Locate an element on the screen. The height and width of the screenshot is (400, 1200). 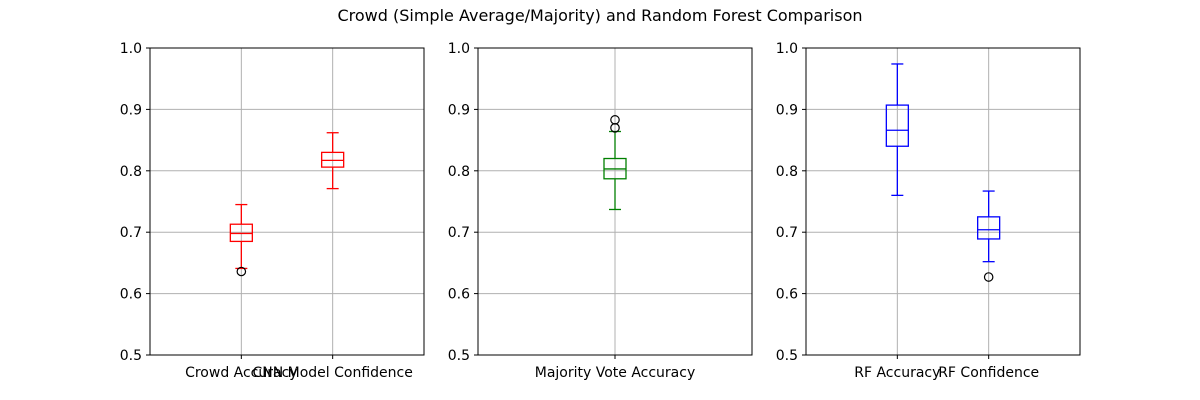
x-tick-label: CNN Model Confidence is located at coordinates (332, 373).